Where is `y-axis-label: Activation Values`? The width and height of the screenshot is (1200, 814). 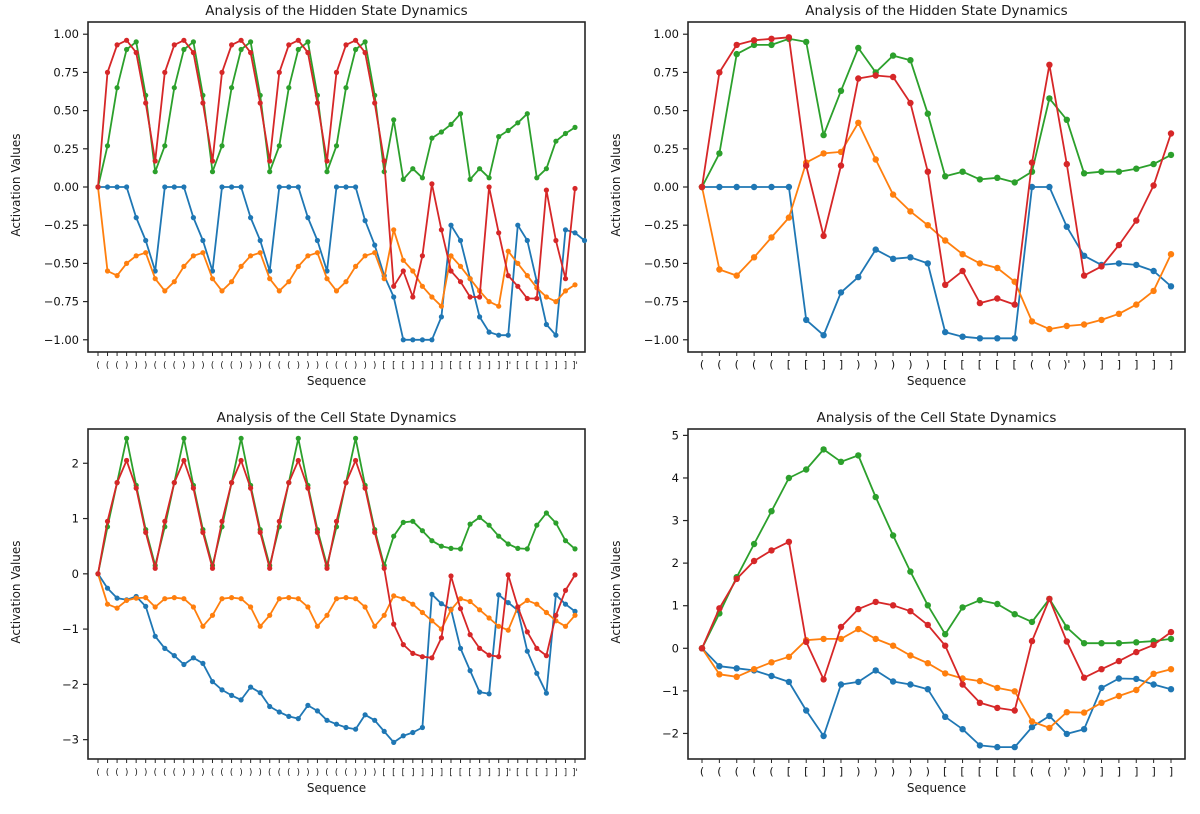 y-axis-label: Activation Values is located at coordinates (616, 185).